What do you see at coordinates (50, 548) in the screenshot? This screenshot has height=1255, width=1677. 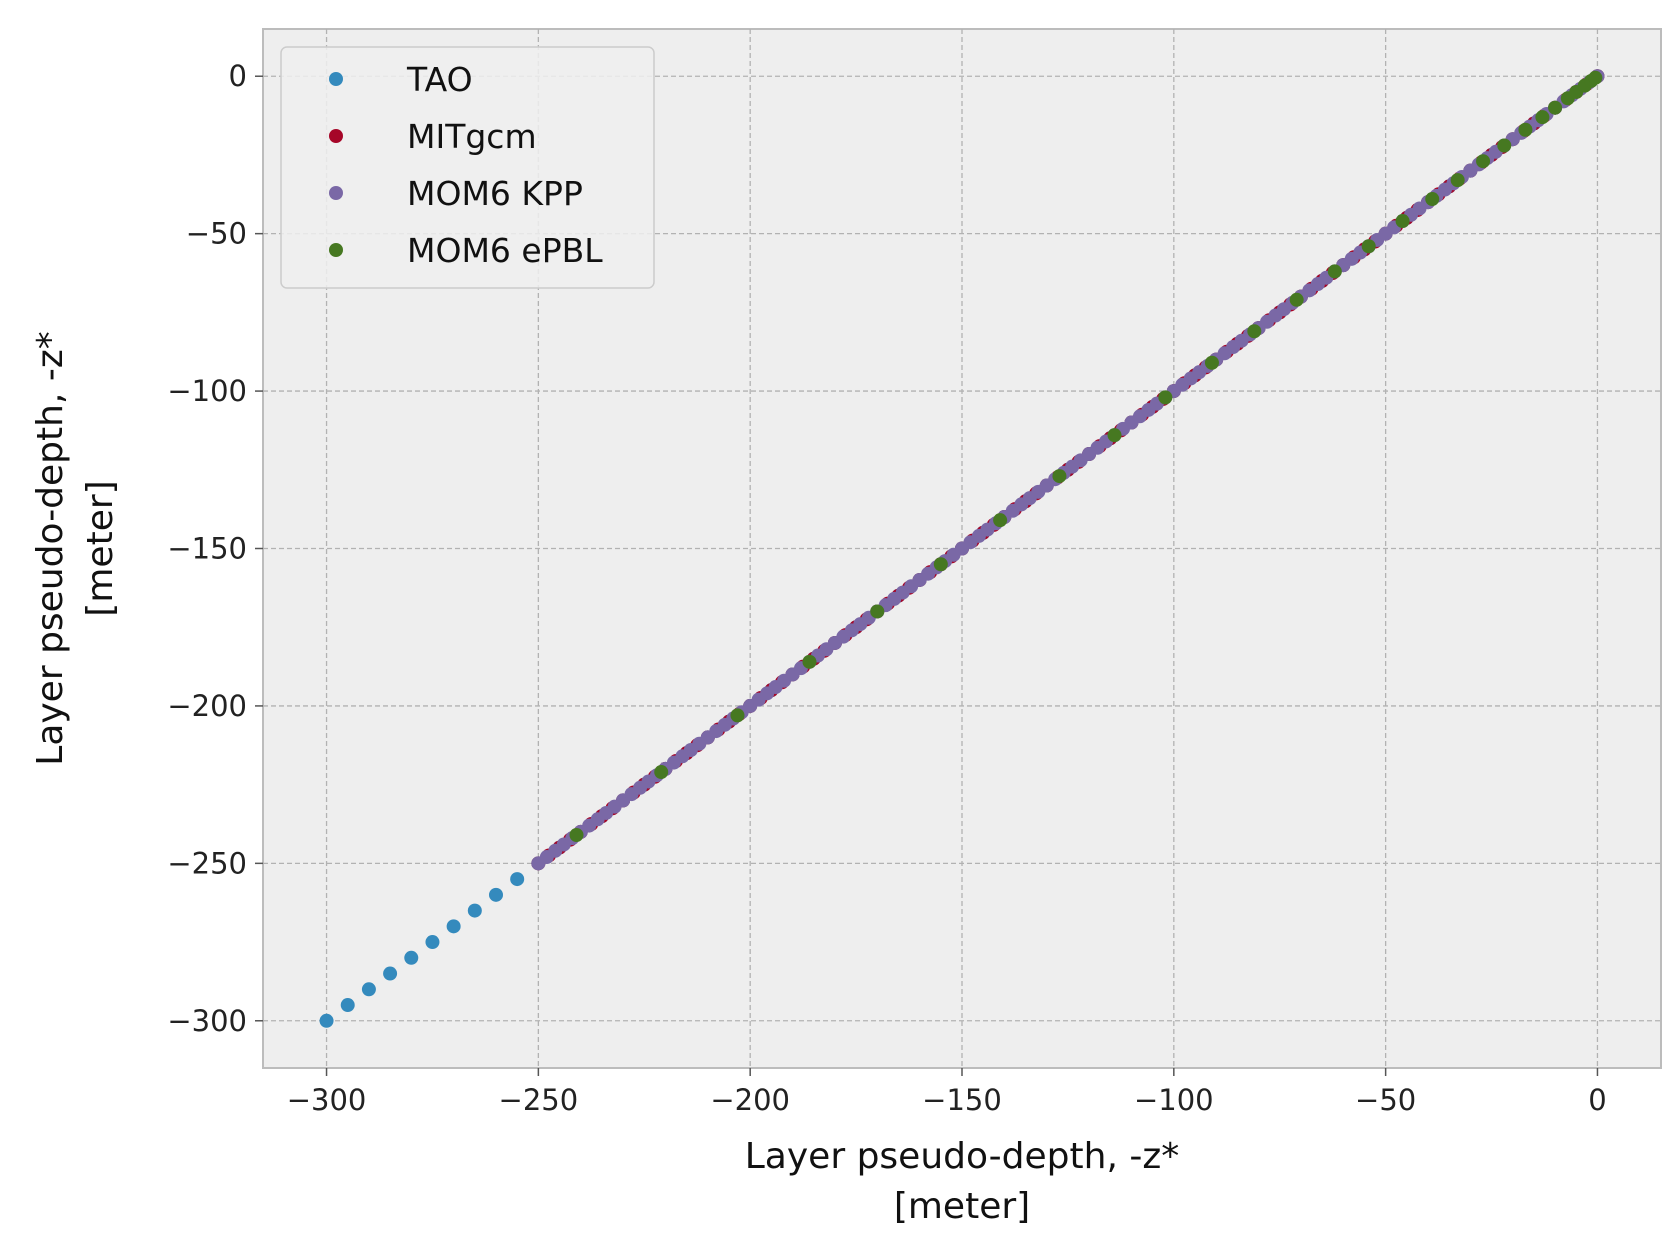 I see `y-axis-label-line: Layer pseudo-depth, -z*` at bounding box center [50, 548].